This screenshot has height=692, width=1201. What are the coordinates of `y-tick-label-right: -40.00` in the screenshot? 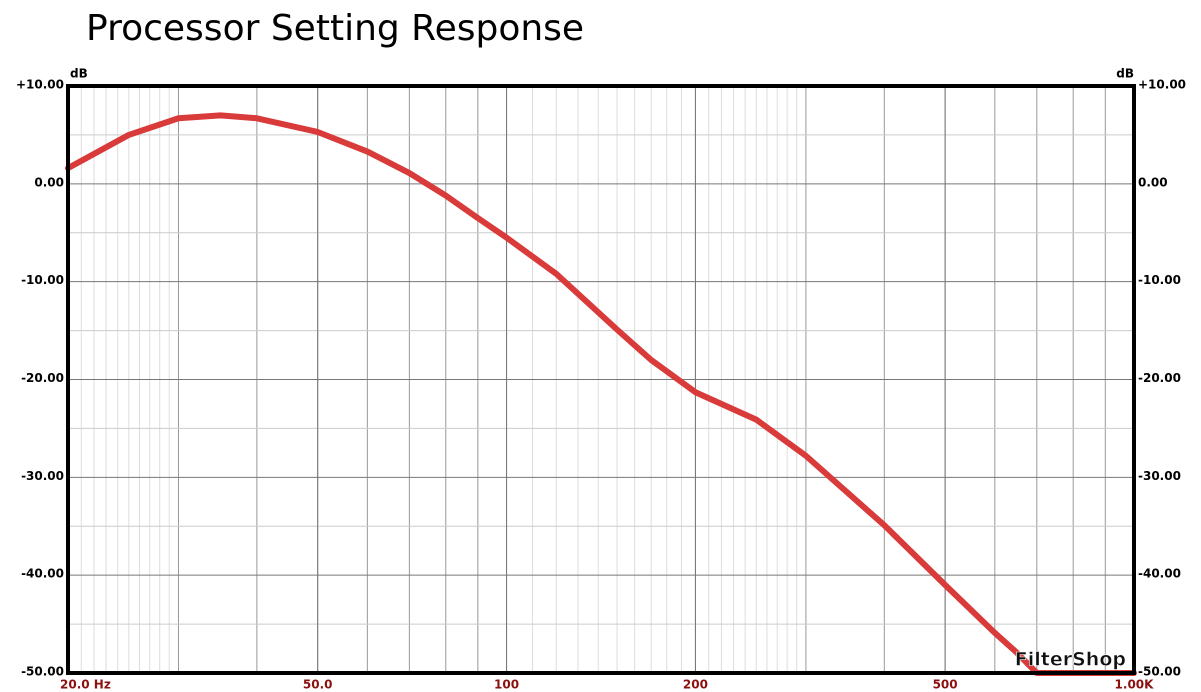 It's located at (1159, 574).